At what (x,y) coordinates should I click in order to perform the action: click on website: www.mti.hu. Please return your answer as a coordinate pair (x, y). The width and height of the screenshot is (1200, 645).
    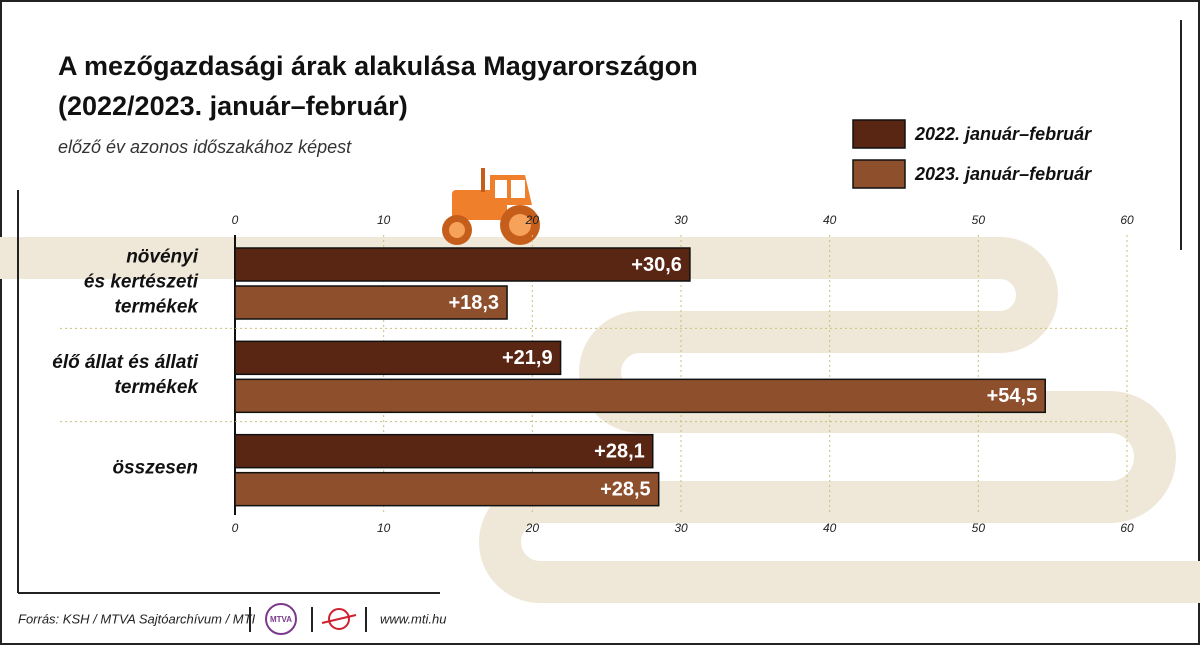
    Looking at the image, I should click on (413, 618).